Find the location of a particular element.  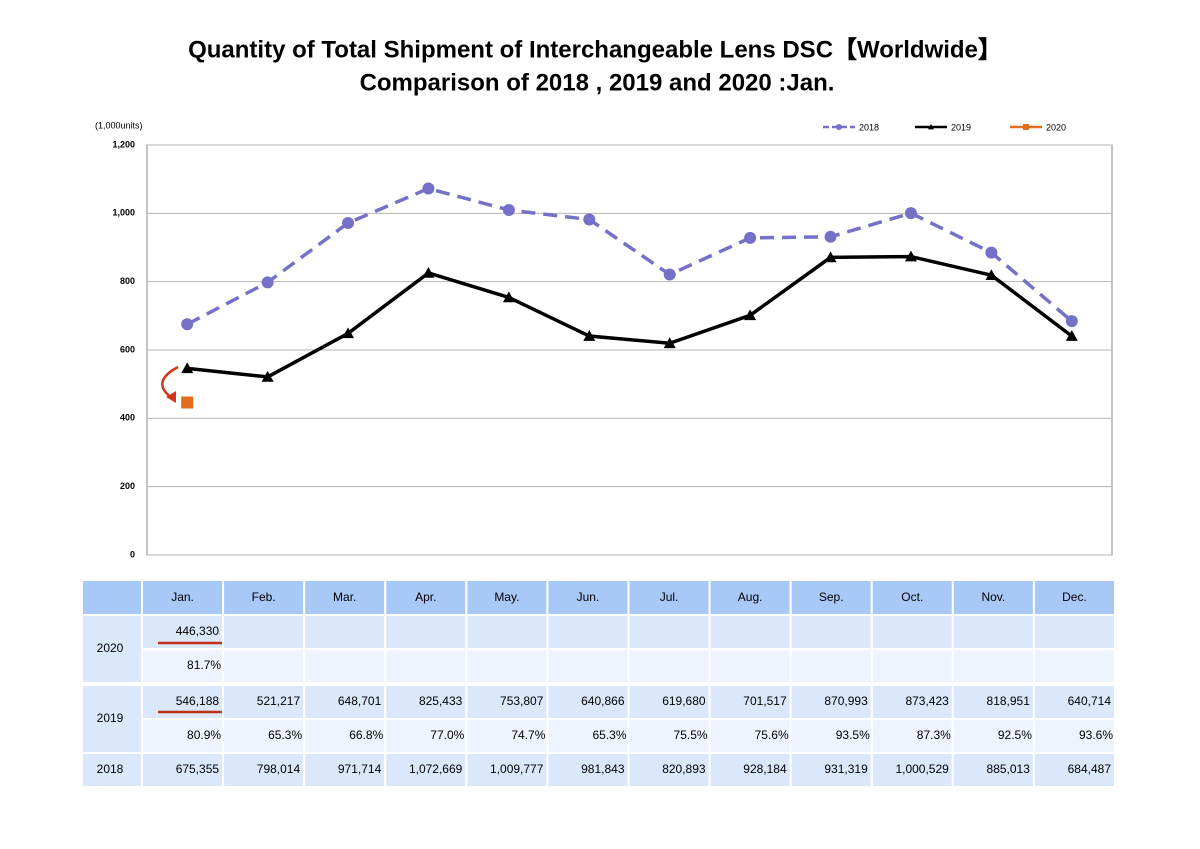

table-ratio: 87.3% is located at coordinates (934, 735).